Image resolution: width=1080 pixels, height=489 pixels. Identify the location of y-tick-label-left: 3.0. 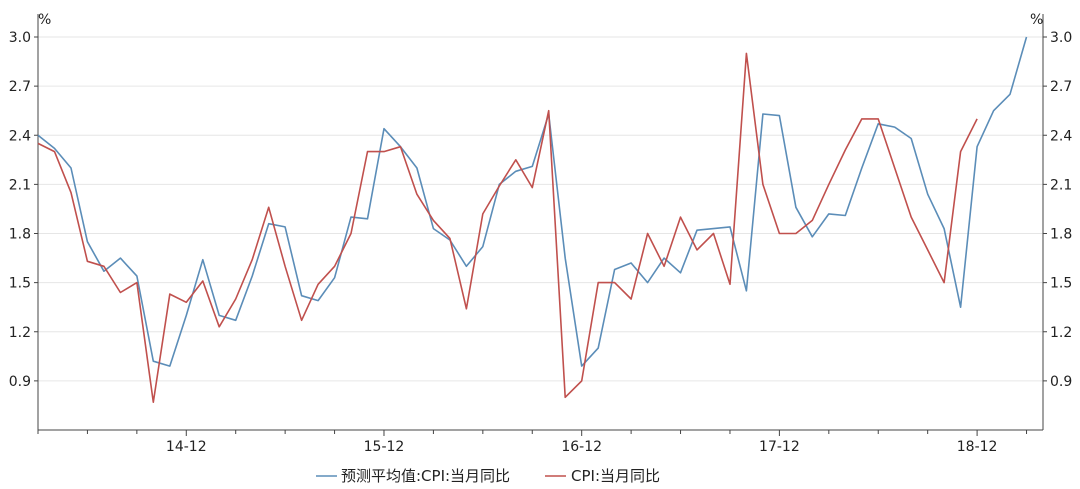
(20, 38).